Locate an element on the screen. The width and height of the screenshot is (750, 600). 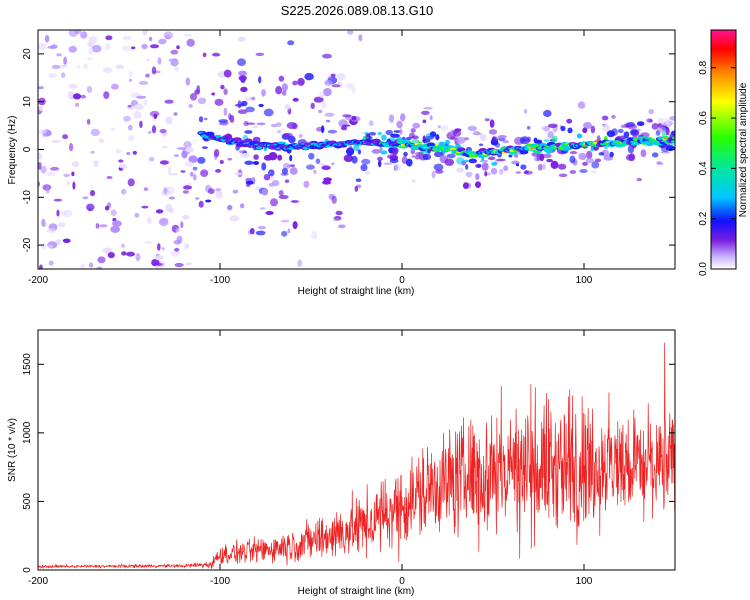
spectrogram-x-tick-label: -100 is located at coordinates (220, 280).